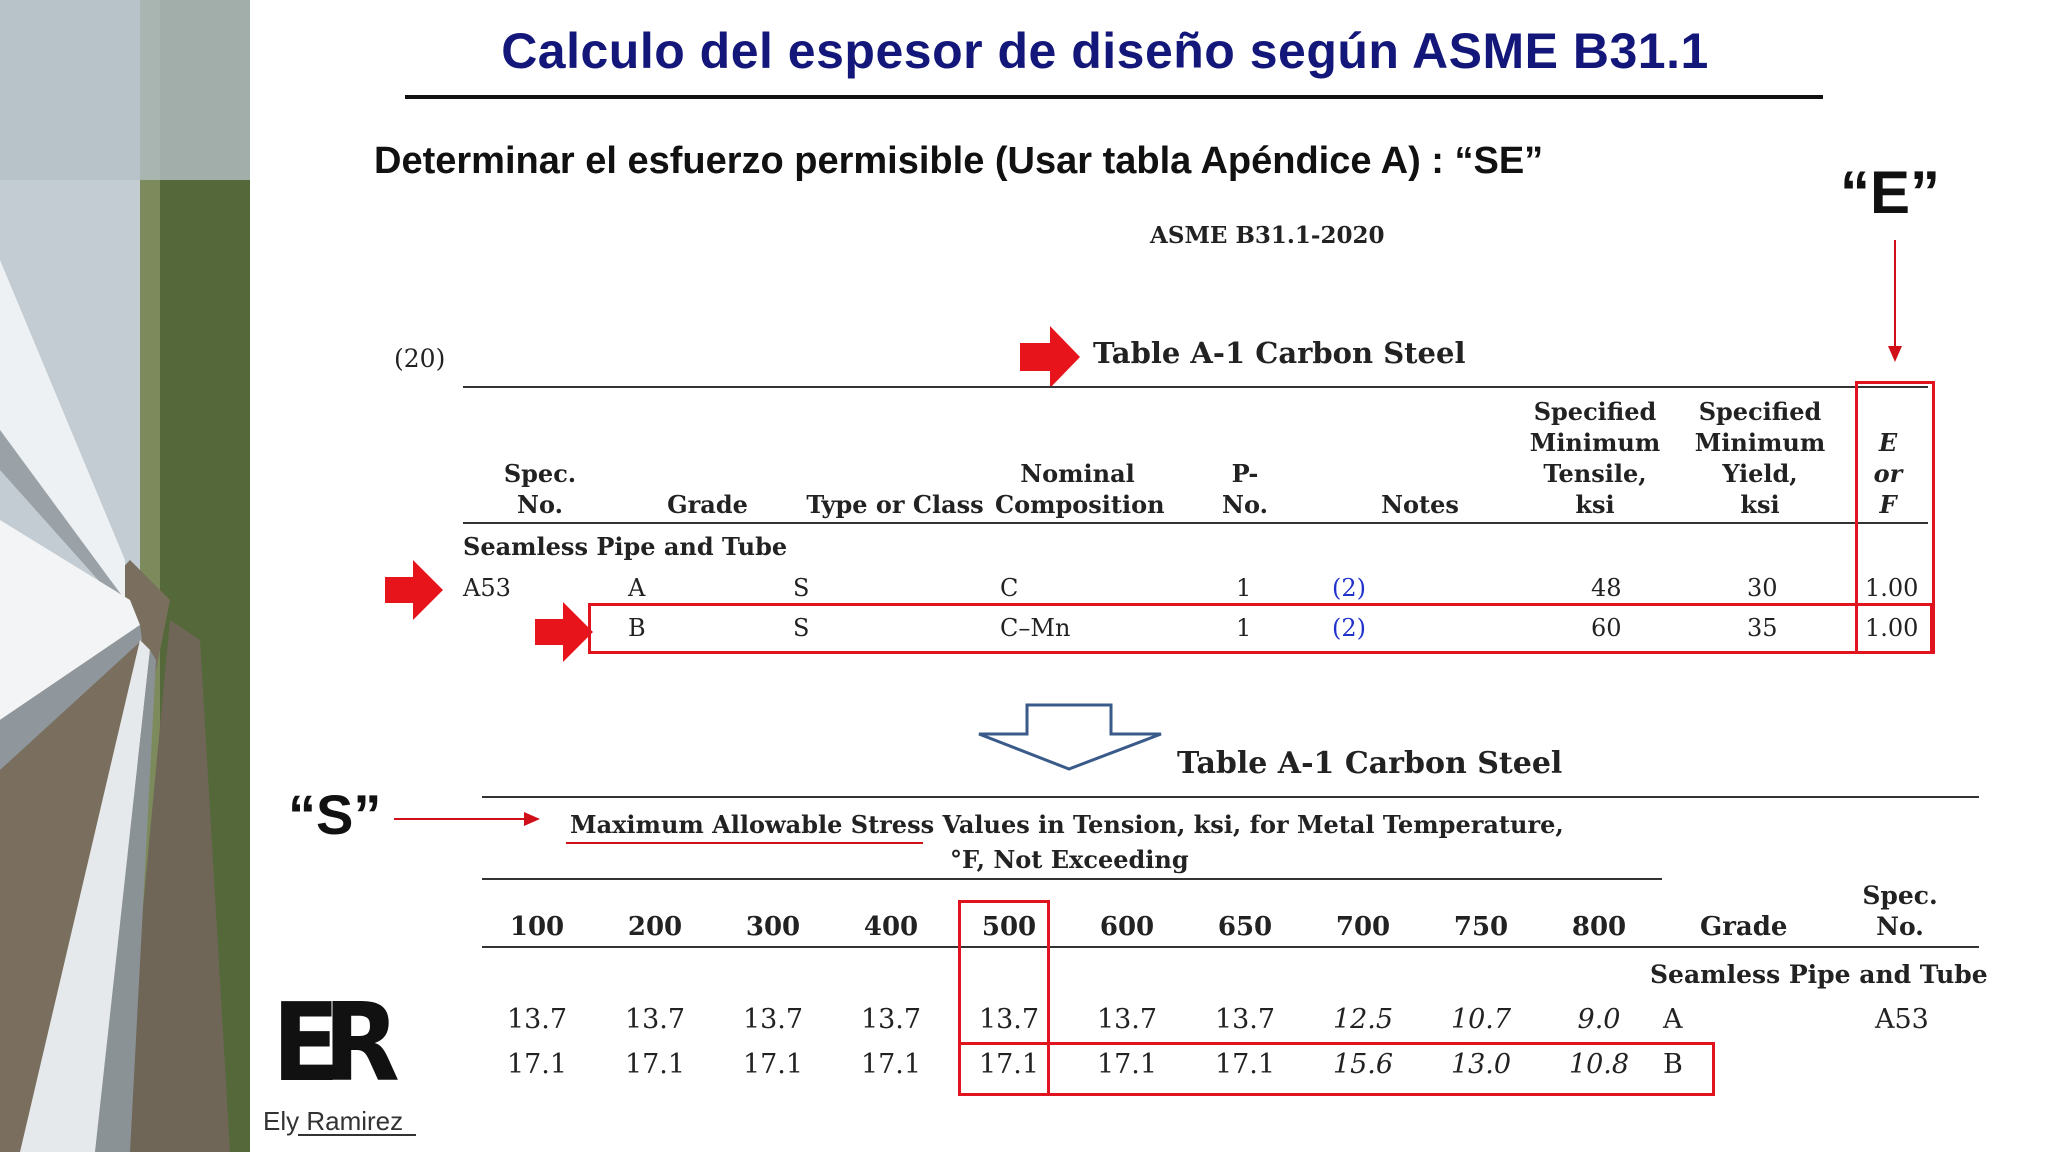 Image resolution: width=2048 pixels, height=1152 pixels. I want to click on temp-600: 600, so click(1127, 927).